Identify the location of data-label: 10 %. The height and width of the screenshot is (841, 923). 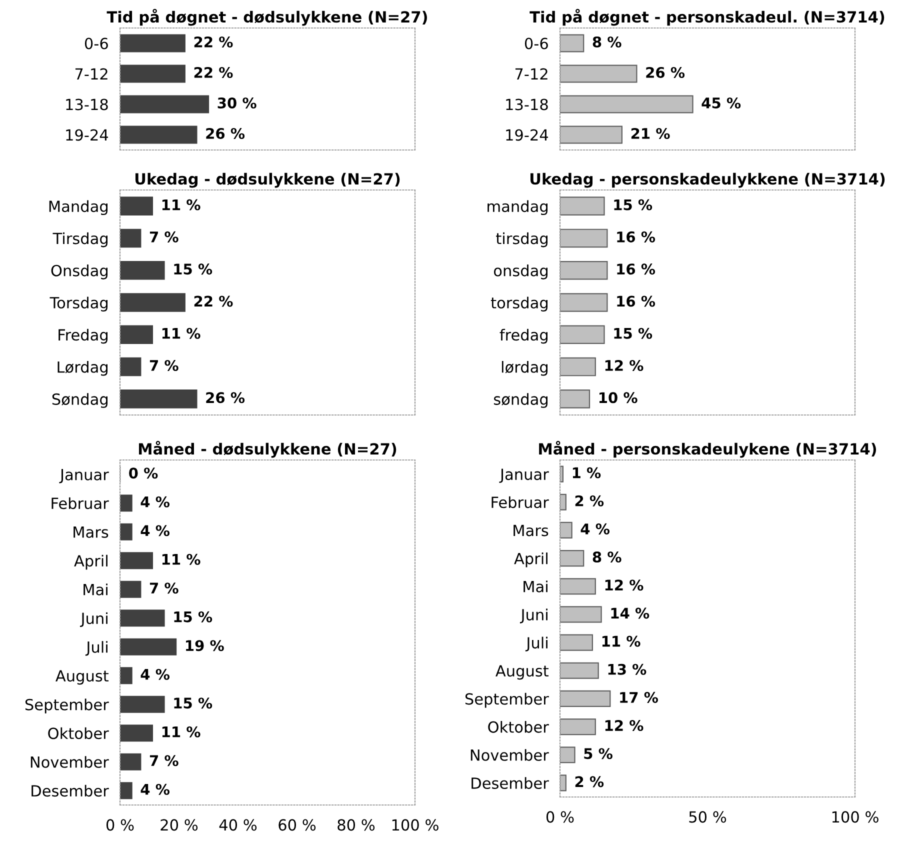
(618, 398).